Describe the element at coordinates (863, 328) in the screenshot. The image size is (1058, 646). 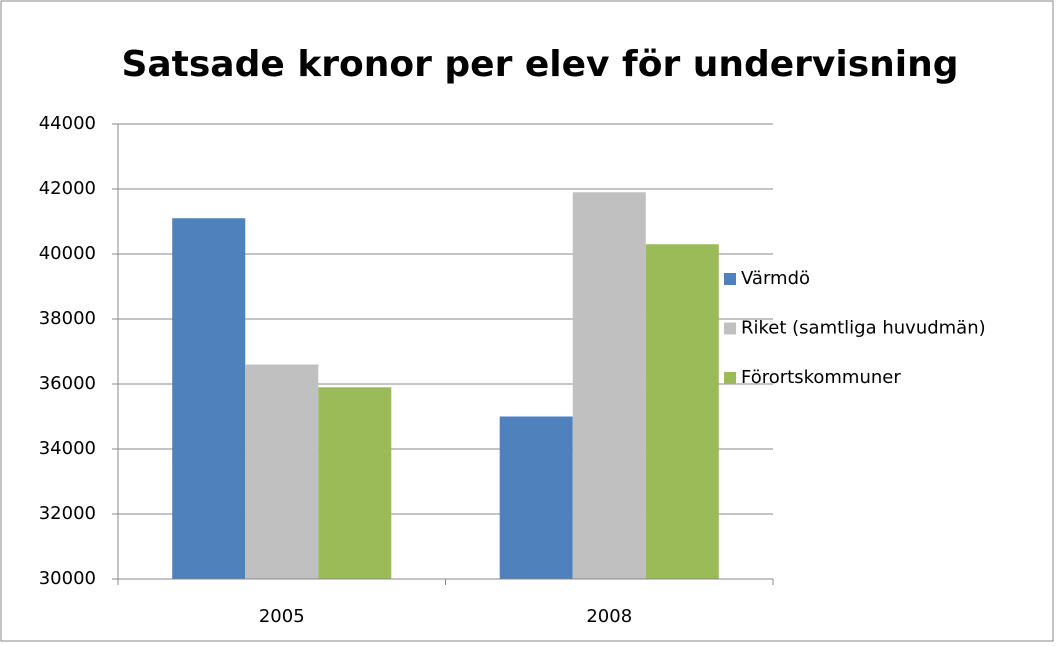
I see `legend-label: Riket (samtliga huvudmän)` at that location.